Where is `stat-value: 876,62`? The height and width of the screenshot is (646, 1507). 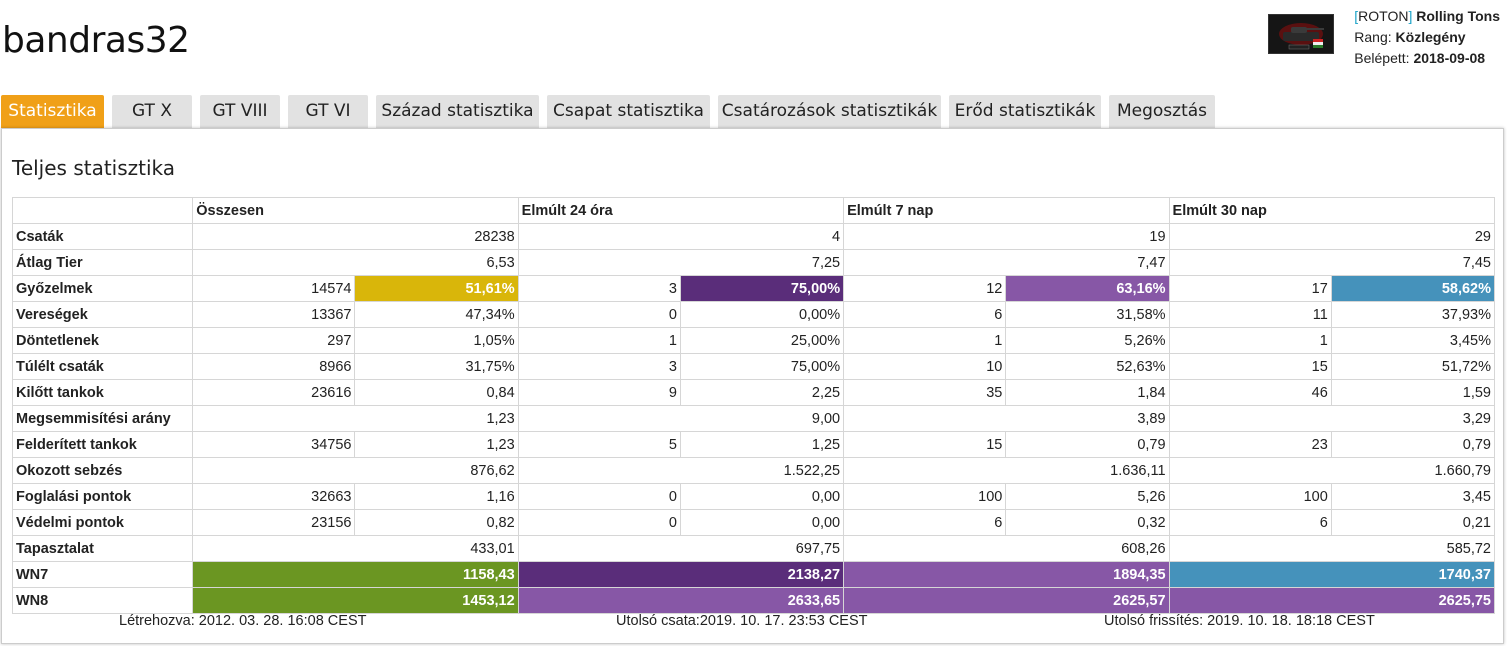 stat-value: 876,62 is located at coordinates (355, 470).